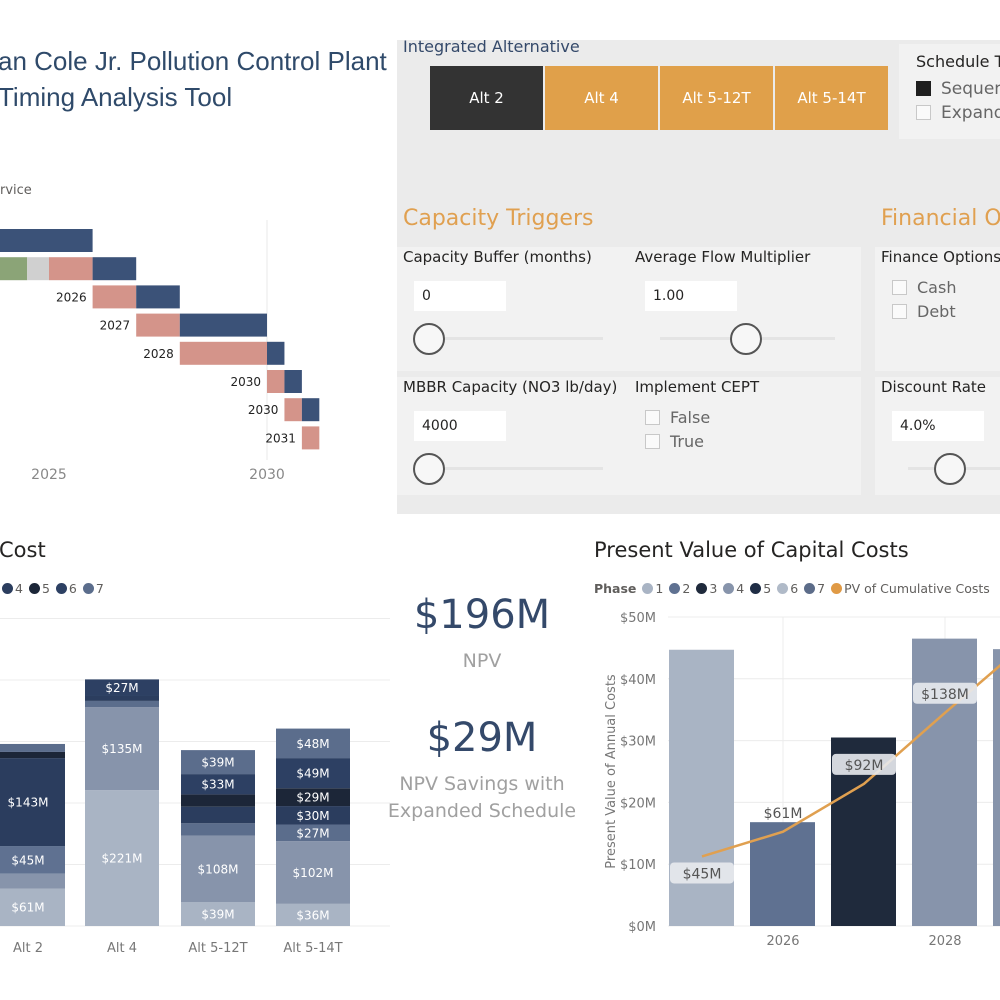 The height and width of the screenshot is (1000, 1000). Describe the element at coordinates (482, 784) in the screenshot. I see `npv-savings-label-1: NPV Savings with` at that location.